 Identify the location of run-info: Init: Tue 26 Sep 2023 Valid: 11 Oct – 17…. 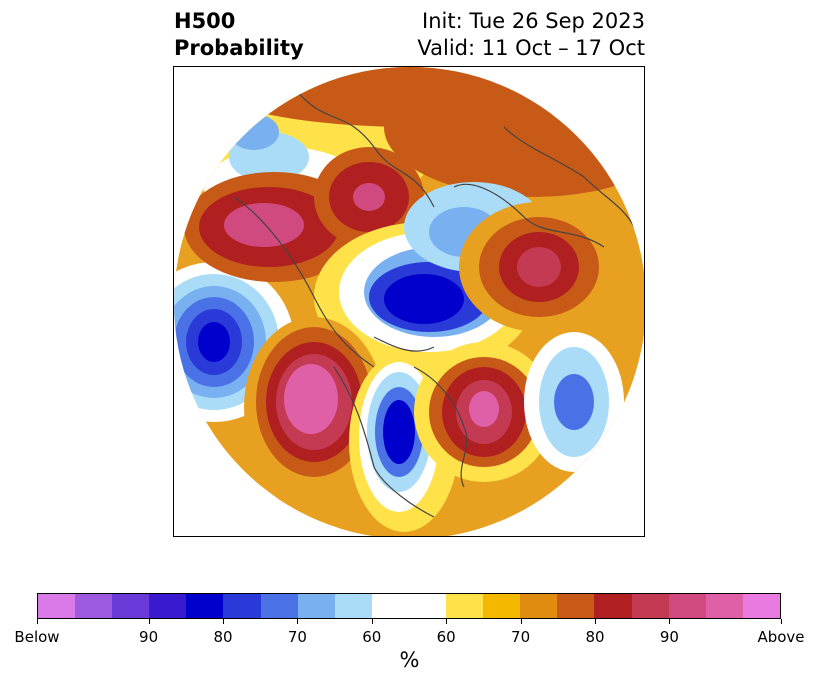
(531, 35).